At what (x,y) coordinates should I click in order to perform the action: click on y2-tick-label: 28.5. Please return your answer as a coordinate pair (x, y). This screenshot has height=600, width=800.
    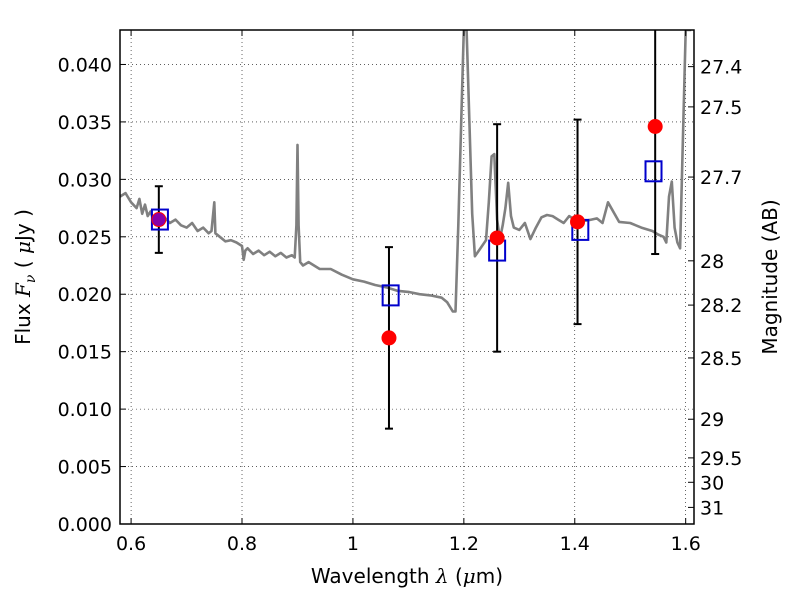
    Looking at the image, I should click on (721, 359).